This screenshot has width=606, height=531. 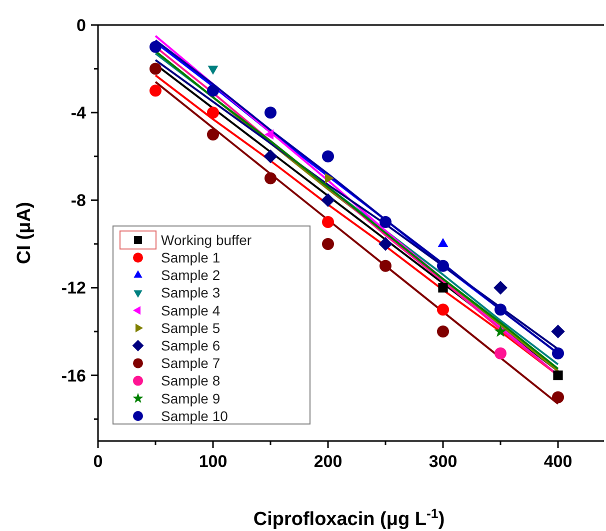 What do you see at coordinates (206, 240) in the screenshot?
I see `legend-label: Working buffer` at bounding box center [206, 240].